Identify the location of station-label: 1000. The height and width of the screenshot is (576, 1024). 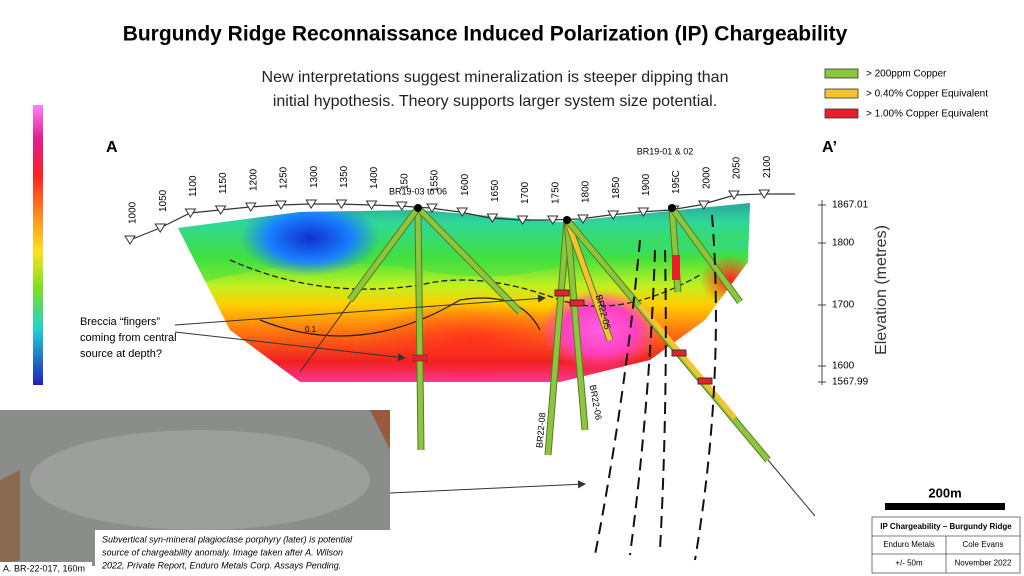
(133, 212).